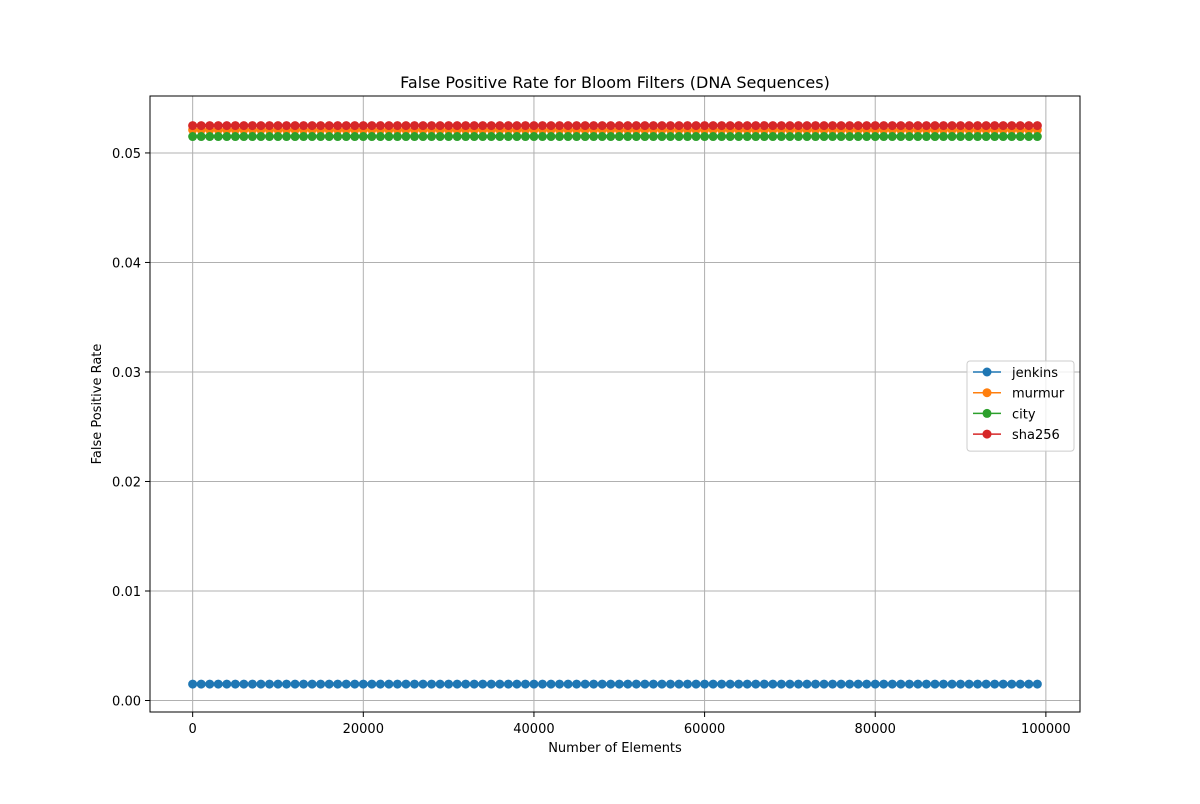  What do you see at coordinates (1036, 435) in the screenshot?
I see `legend-label-sha256: sha256` at bounding box center [1036, 435].